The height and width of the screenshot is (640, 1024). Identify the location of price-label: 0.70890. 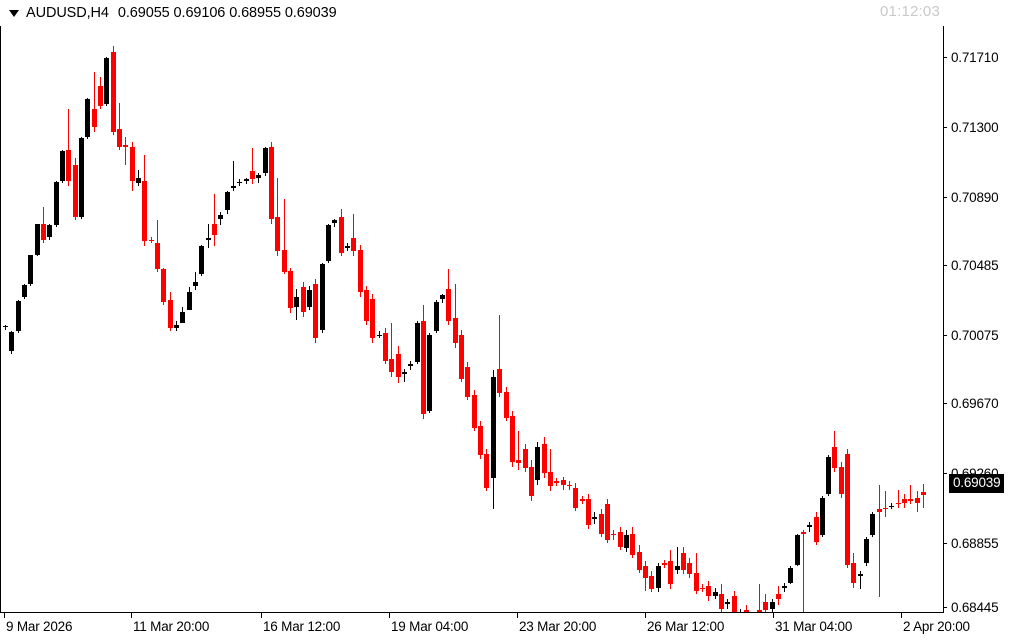
(975, 197).